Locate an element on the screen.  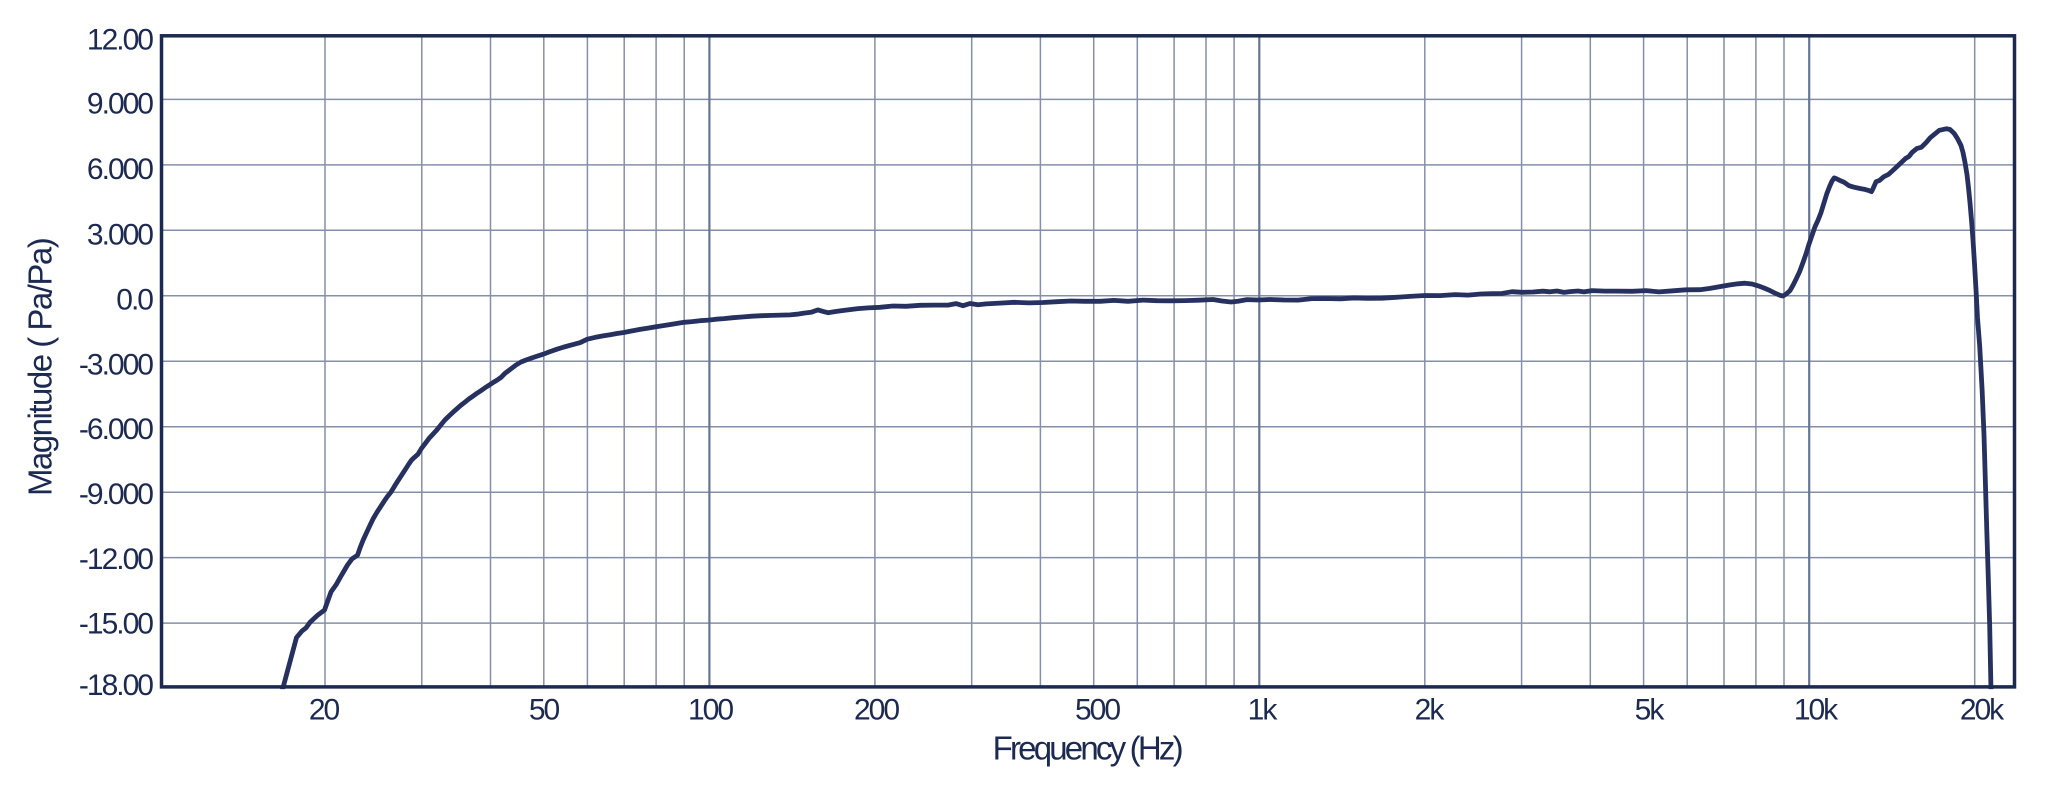
svg-text: Frequency (Hz) is located at coordinates (1087, 747).